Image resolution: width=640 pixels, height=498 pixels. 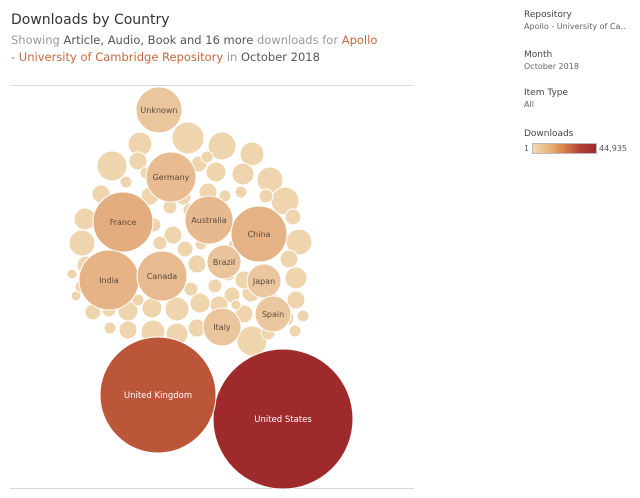 I want to click on bubble-united-states, so click(x=283, y=419).